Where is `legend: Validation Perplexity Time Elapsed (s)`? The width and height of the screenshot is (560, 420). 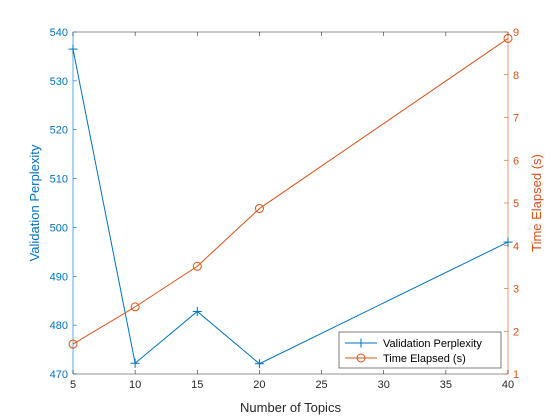 legend: Validation Perplexity Time Elapsed (s) is located at coordinates (420, 350).